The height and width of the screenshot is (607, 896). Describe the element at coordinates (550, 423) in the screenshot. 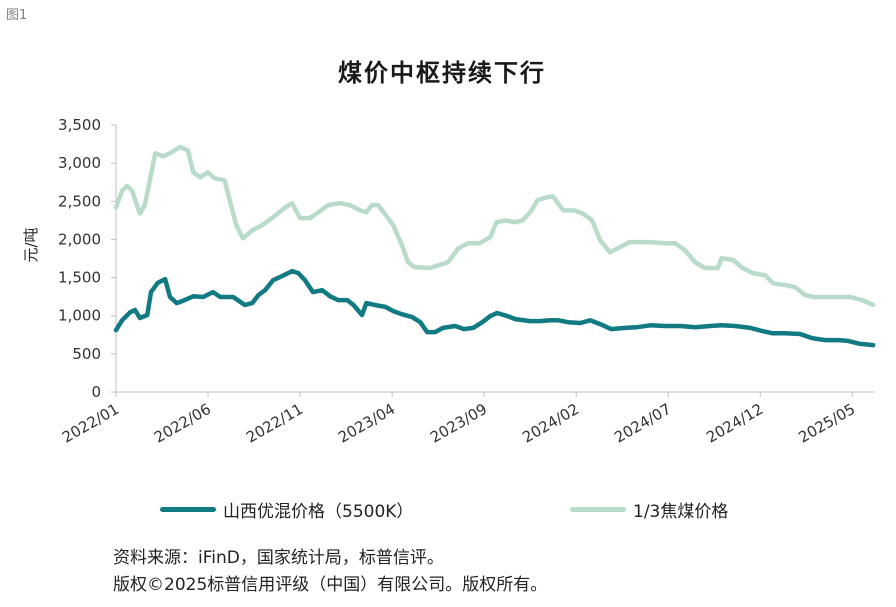

I see `x-tick-label: 2024/02` at that location.